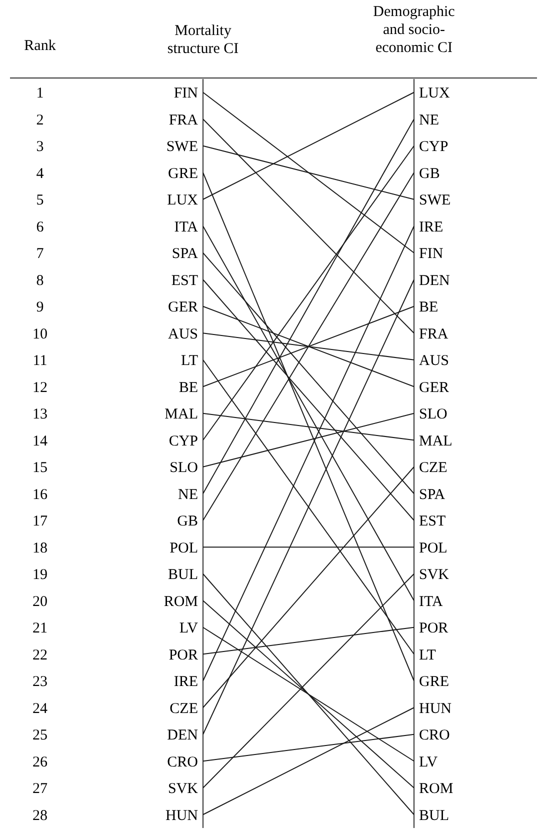 This screenshot has width=547, height=829. I want to click on y-tick-label: 16, so click(40, 494).